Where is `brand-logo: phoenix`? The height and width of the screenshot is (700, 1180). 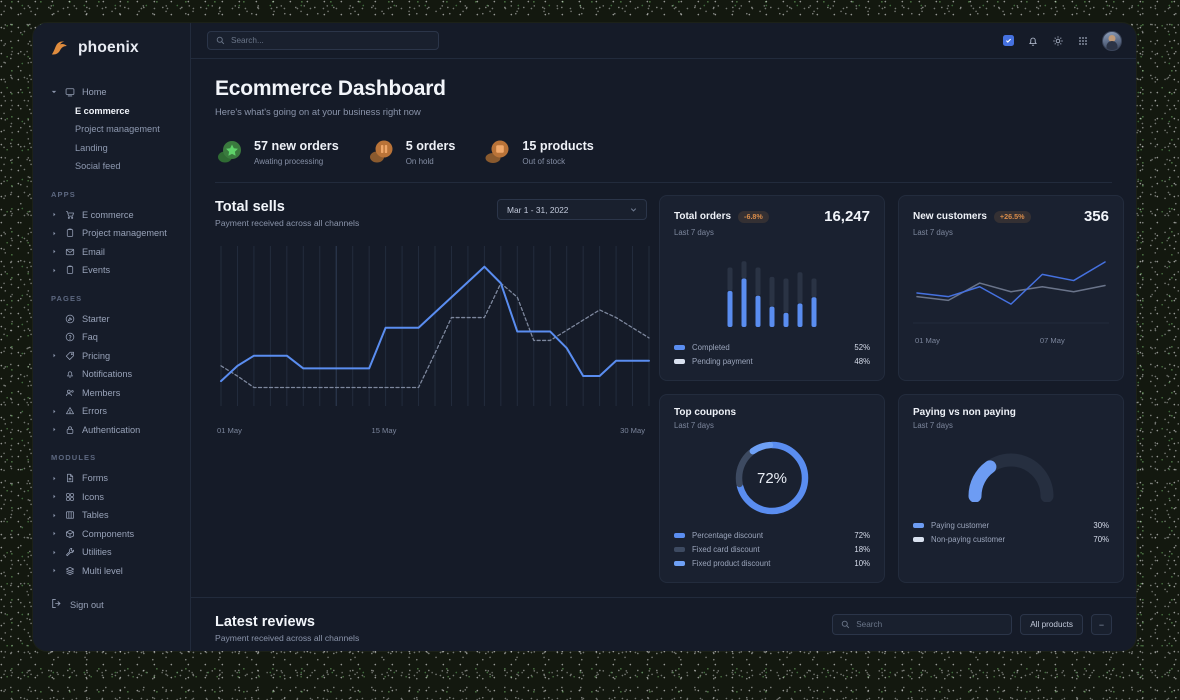
brand-logo: phoenix is located at coordinates (111, 40).